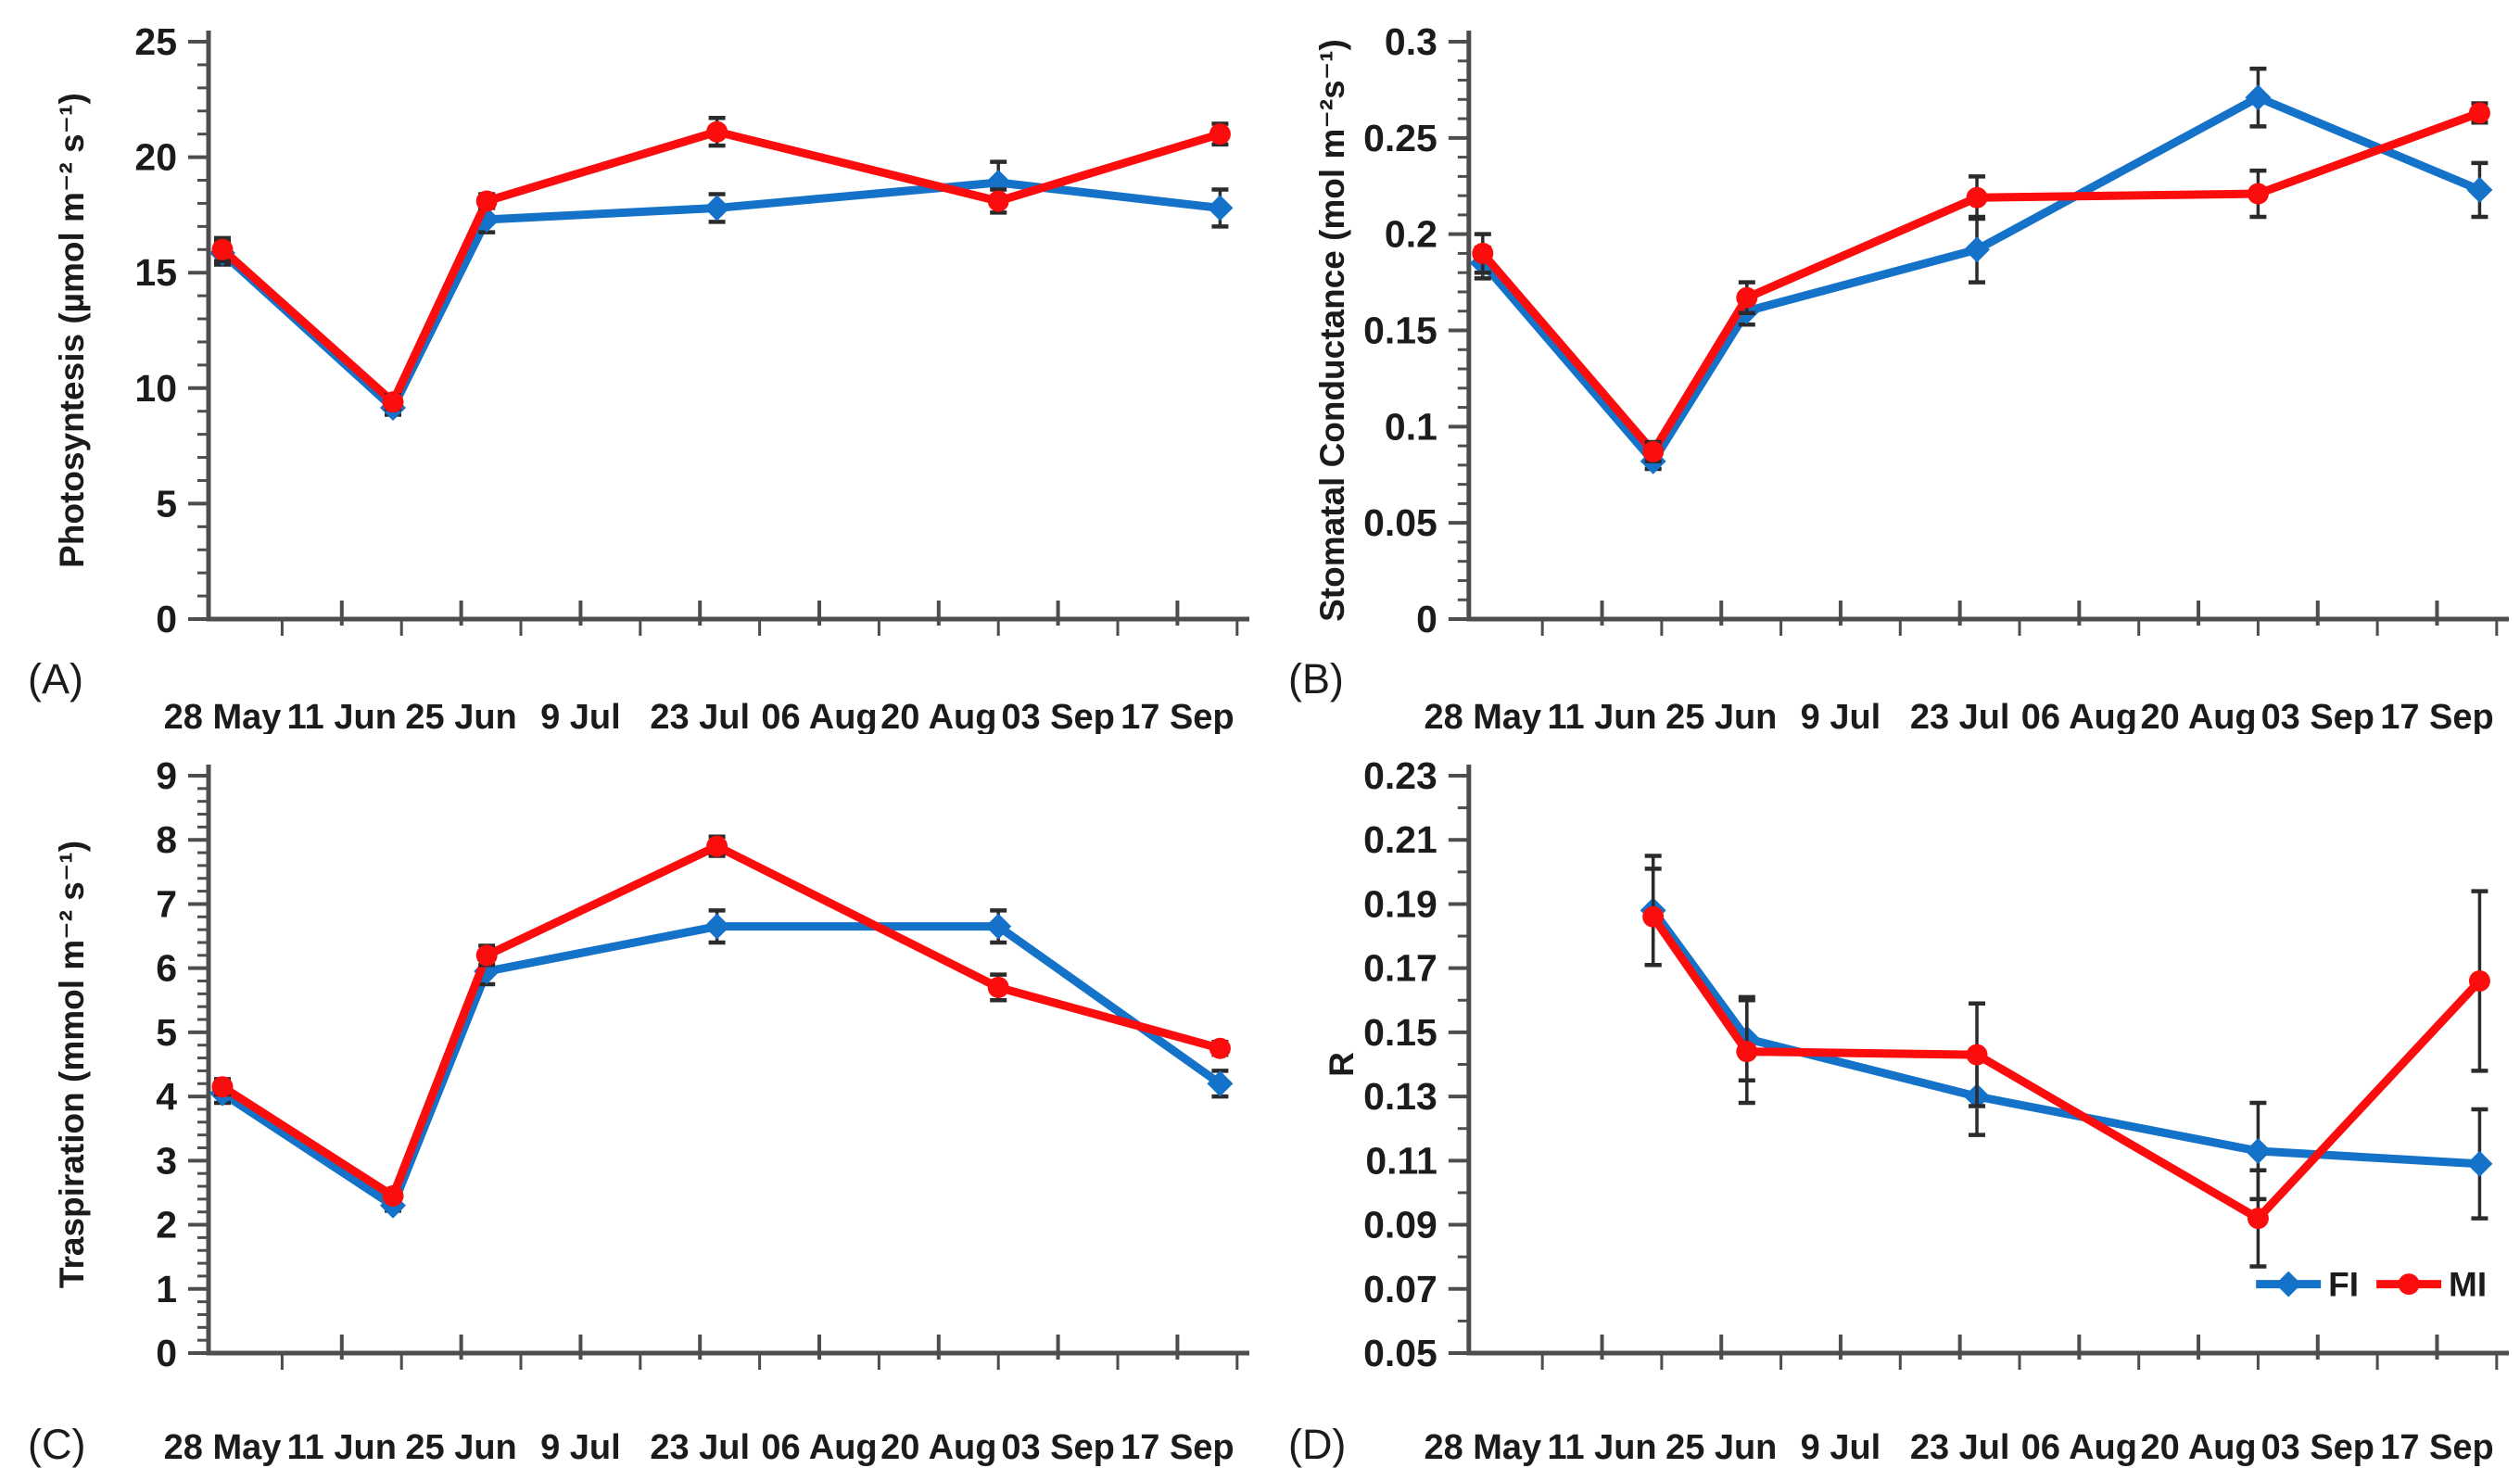 The width and height of the screenshot is (2520, 1468). I want to click on y-tick-label: 0.21, so click(1400, 839).